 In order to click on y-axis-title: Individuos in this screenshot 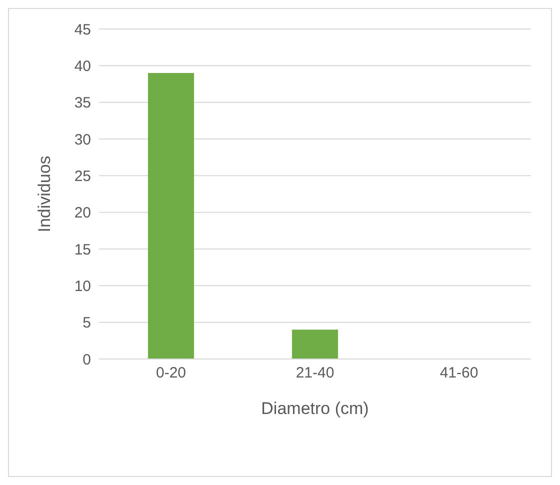, I will do `click(44, 194)`.